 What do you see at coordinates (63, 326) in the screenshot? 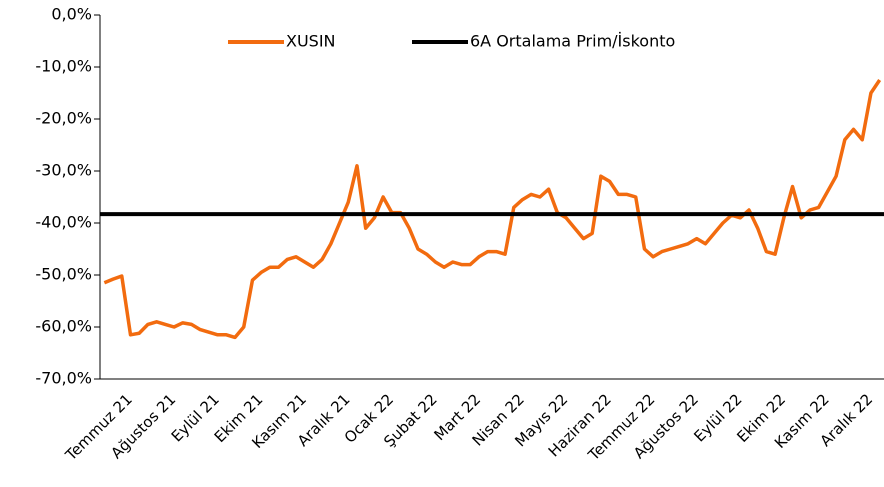
I see `y-tick-label: -60,0%` at bounding box center [63, 326].